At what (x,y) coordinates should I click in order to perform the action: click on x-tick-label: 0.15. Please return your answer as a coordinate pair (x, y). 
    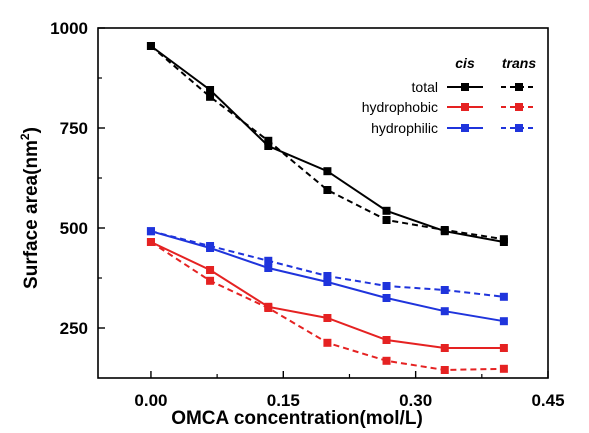
    Looking at the image, I should click on (283, 400).